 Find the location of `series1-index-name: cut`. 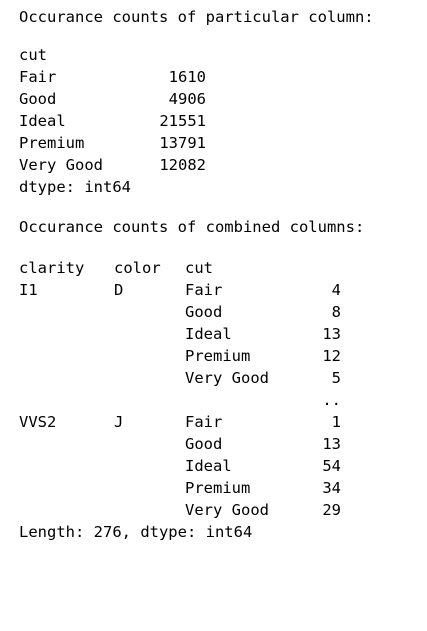

series1-index-name: cut is located at coordinates (33, 55).